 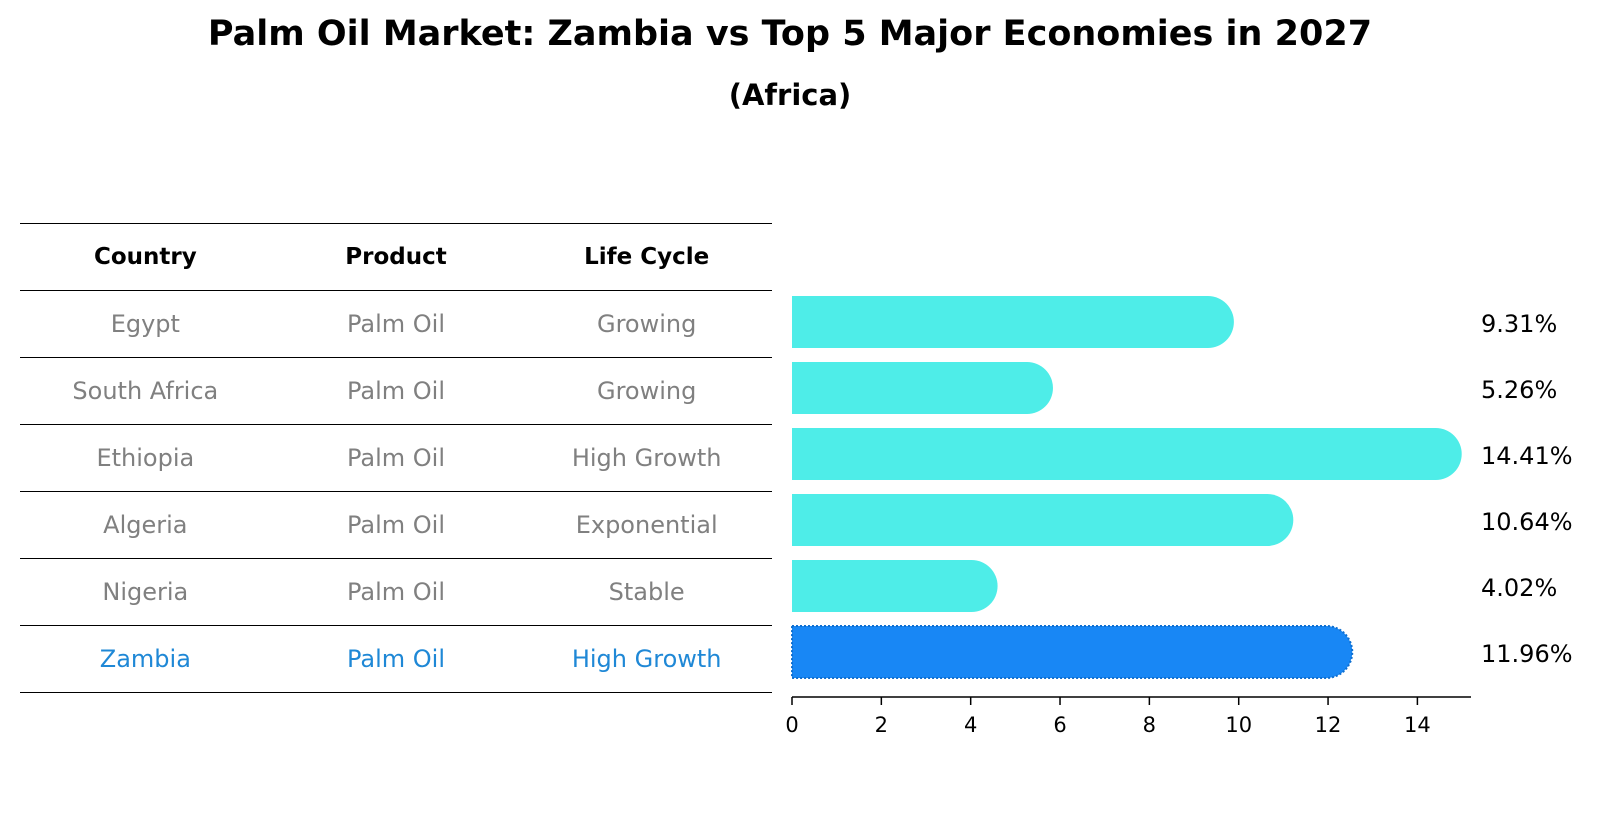 I want to click on header-product: Product, so click(x=396, y=257).